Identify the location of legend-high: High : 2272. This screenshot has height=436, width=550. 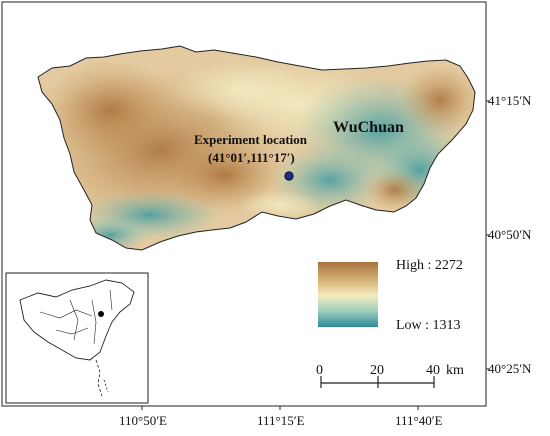
(429, 265).